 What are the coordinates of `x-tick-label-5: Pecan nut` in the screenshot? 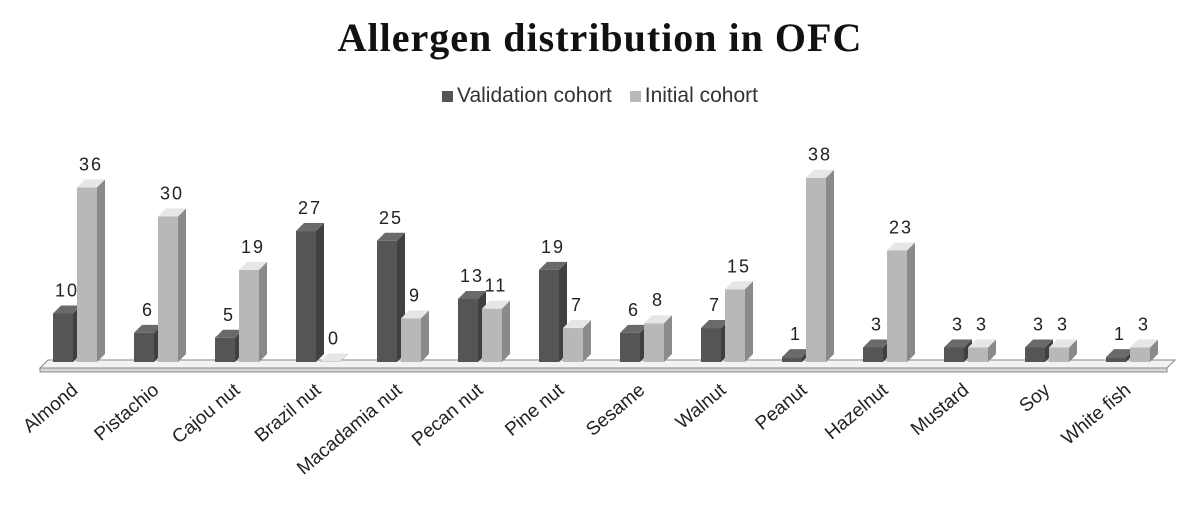 It's located at (448, 415).